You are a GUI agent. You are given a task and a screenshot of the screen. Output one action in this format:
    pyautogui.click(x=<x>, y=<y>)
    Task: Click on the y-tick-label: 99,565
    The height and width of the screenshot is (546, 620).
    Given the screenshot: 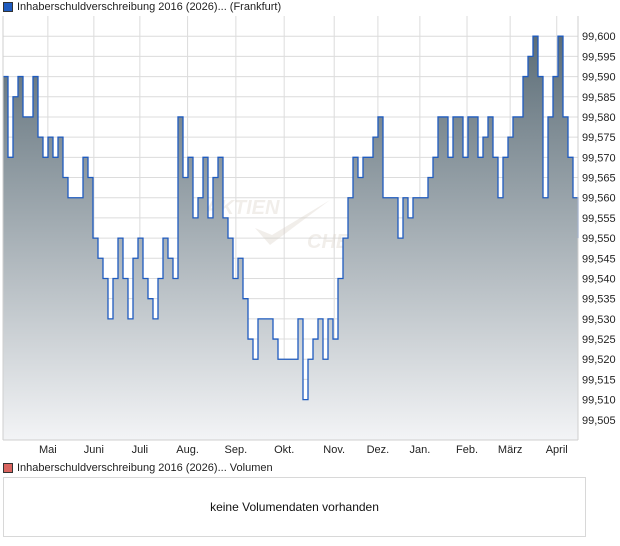 What is the action you would take?
    pyautogui.click(x=599, y=179)
    